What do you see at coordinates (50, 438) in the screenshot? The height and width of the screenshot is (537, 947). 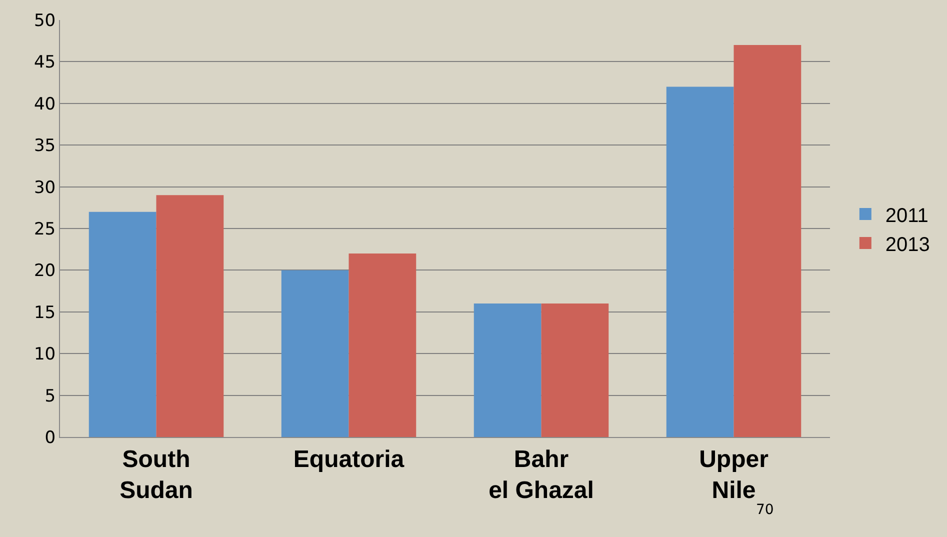 I see `y-tick-label: 0` at bounding box center [50, 438].